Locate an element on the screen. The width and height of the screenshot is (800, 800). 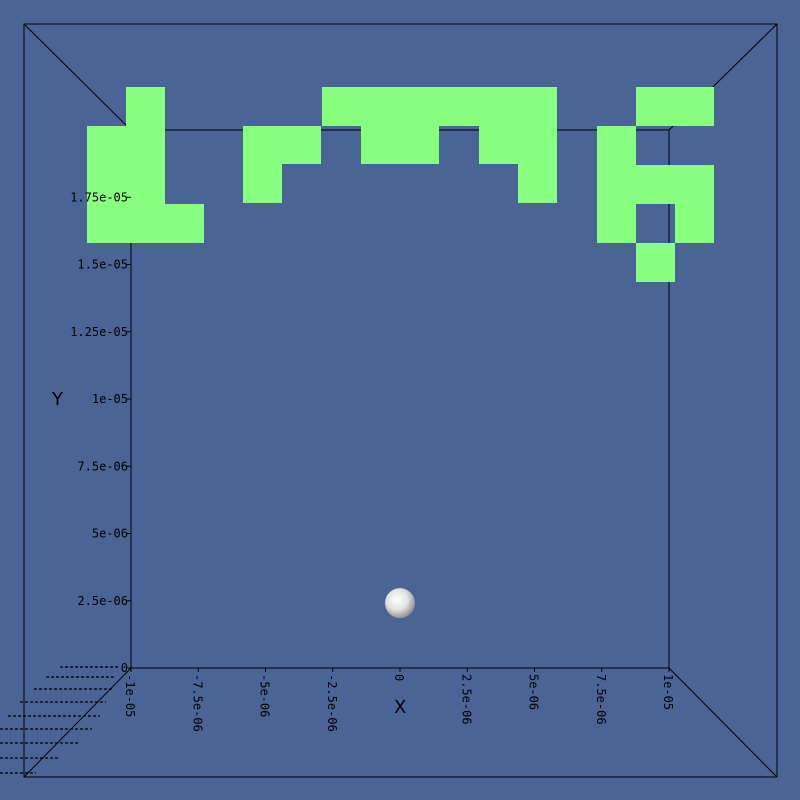
y-tick-label-2: 5e-06 is located at coordinates (110, 534).